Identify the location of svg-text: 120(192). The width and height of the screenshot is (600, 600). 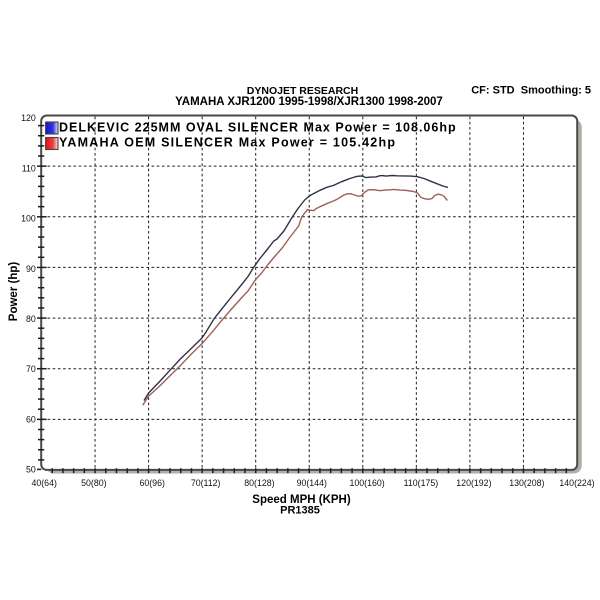
(473, 483).